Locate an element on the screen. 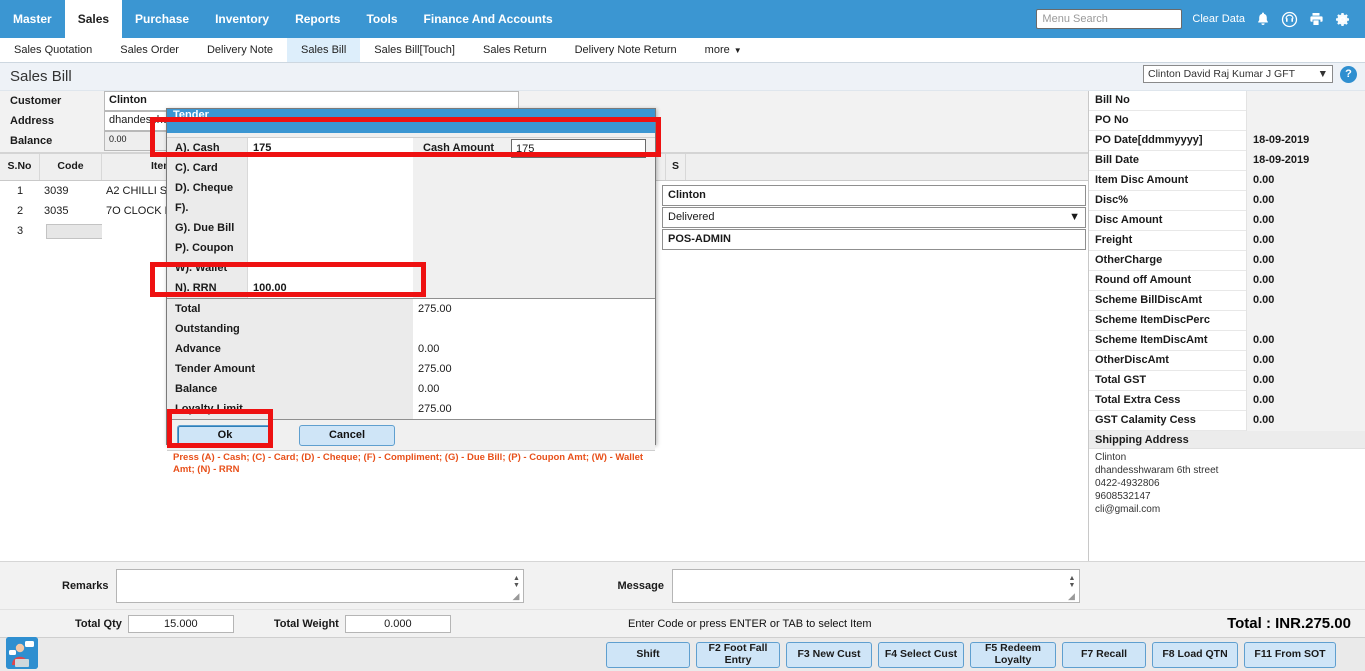 This screenshot has height=671, width=1365. assistant-avatar-icon is located at coordinates (22, 653).